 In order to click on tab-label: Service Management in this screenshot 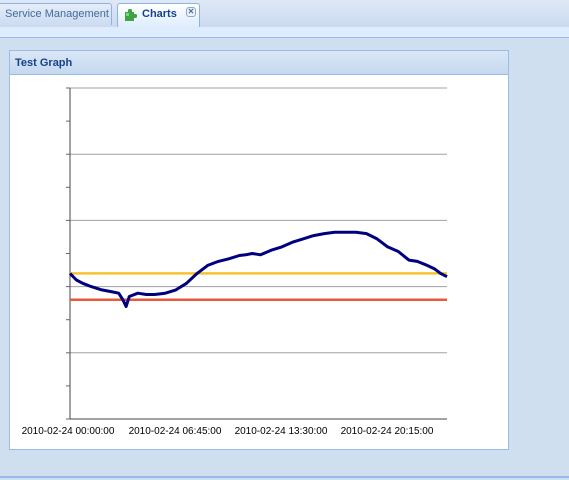, I will do `click(57, 14)`.